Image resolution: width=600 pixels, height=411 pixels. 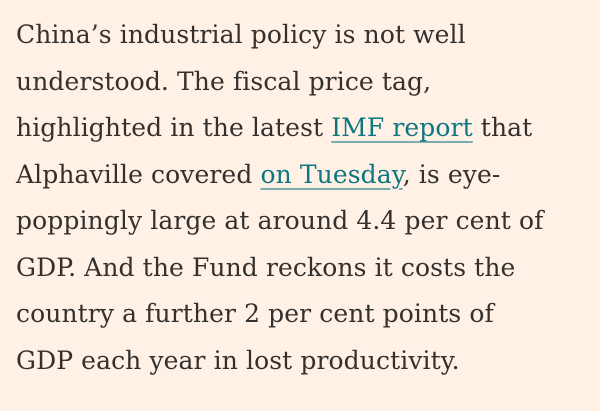 What do you see at coordinates (331, 174) in the screenshot?
I see `on-tuesday-link: on Tuesday` at bounding box center [331, 174].